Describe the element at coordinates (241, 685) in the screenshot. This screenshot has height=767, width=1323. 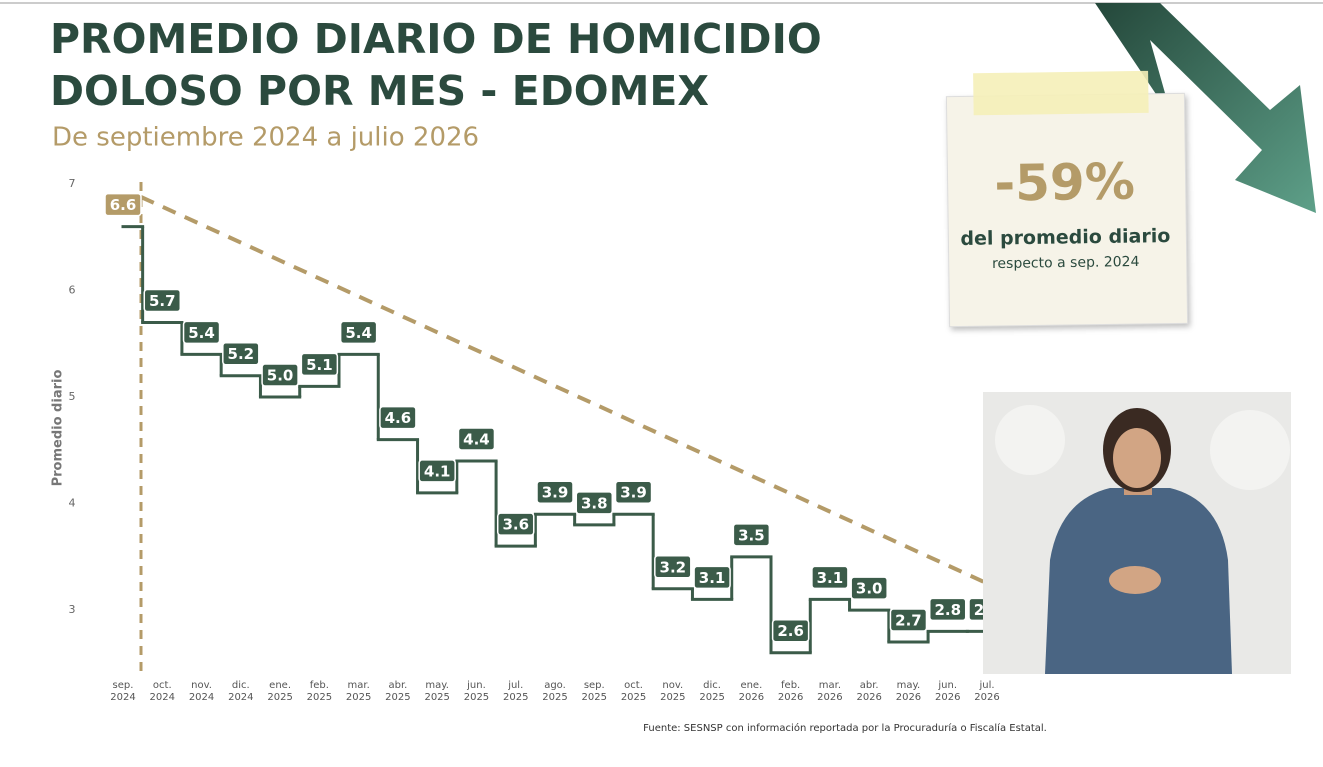
I see `x-tick-label: dic.` at that location.